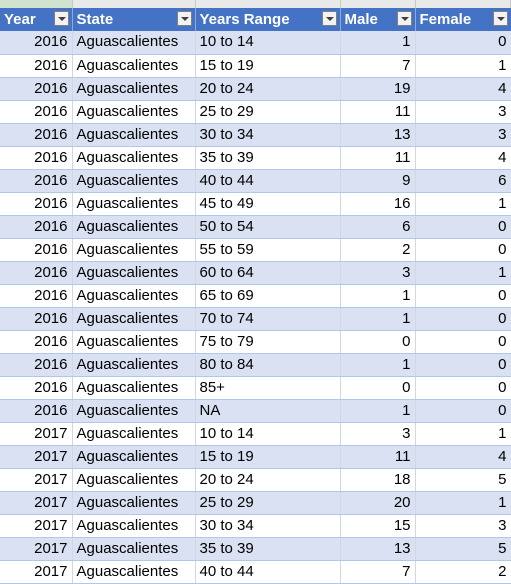  I want to click on cell-male: 18, so click(378, 480).